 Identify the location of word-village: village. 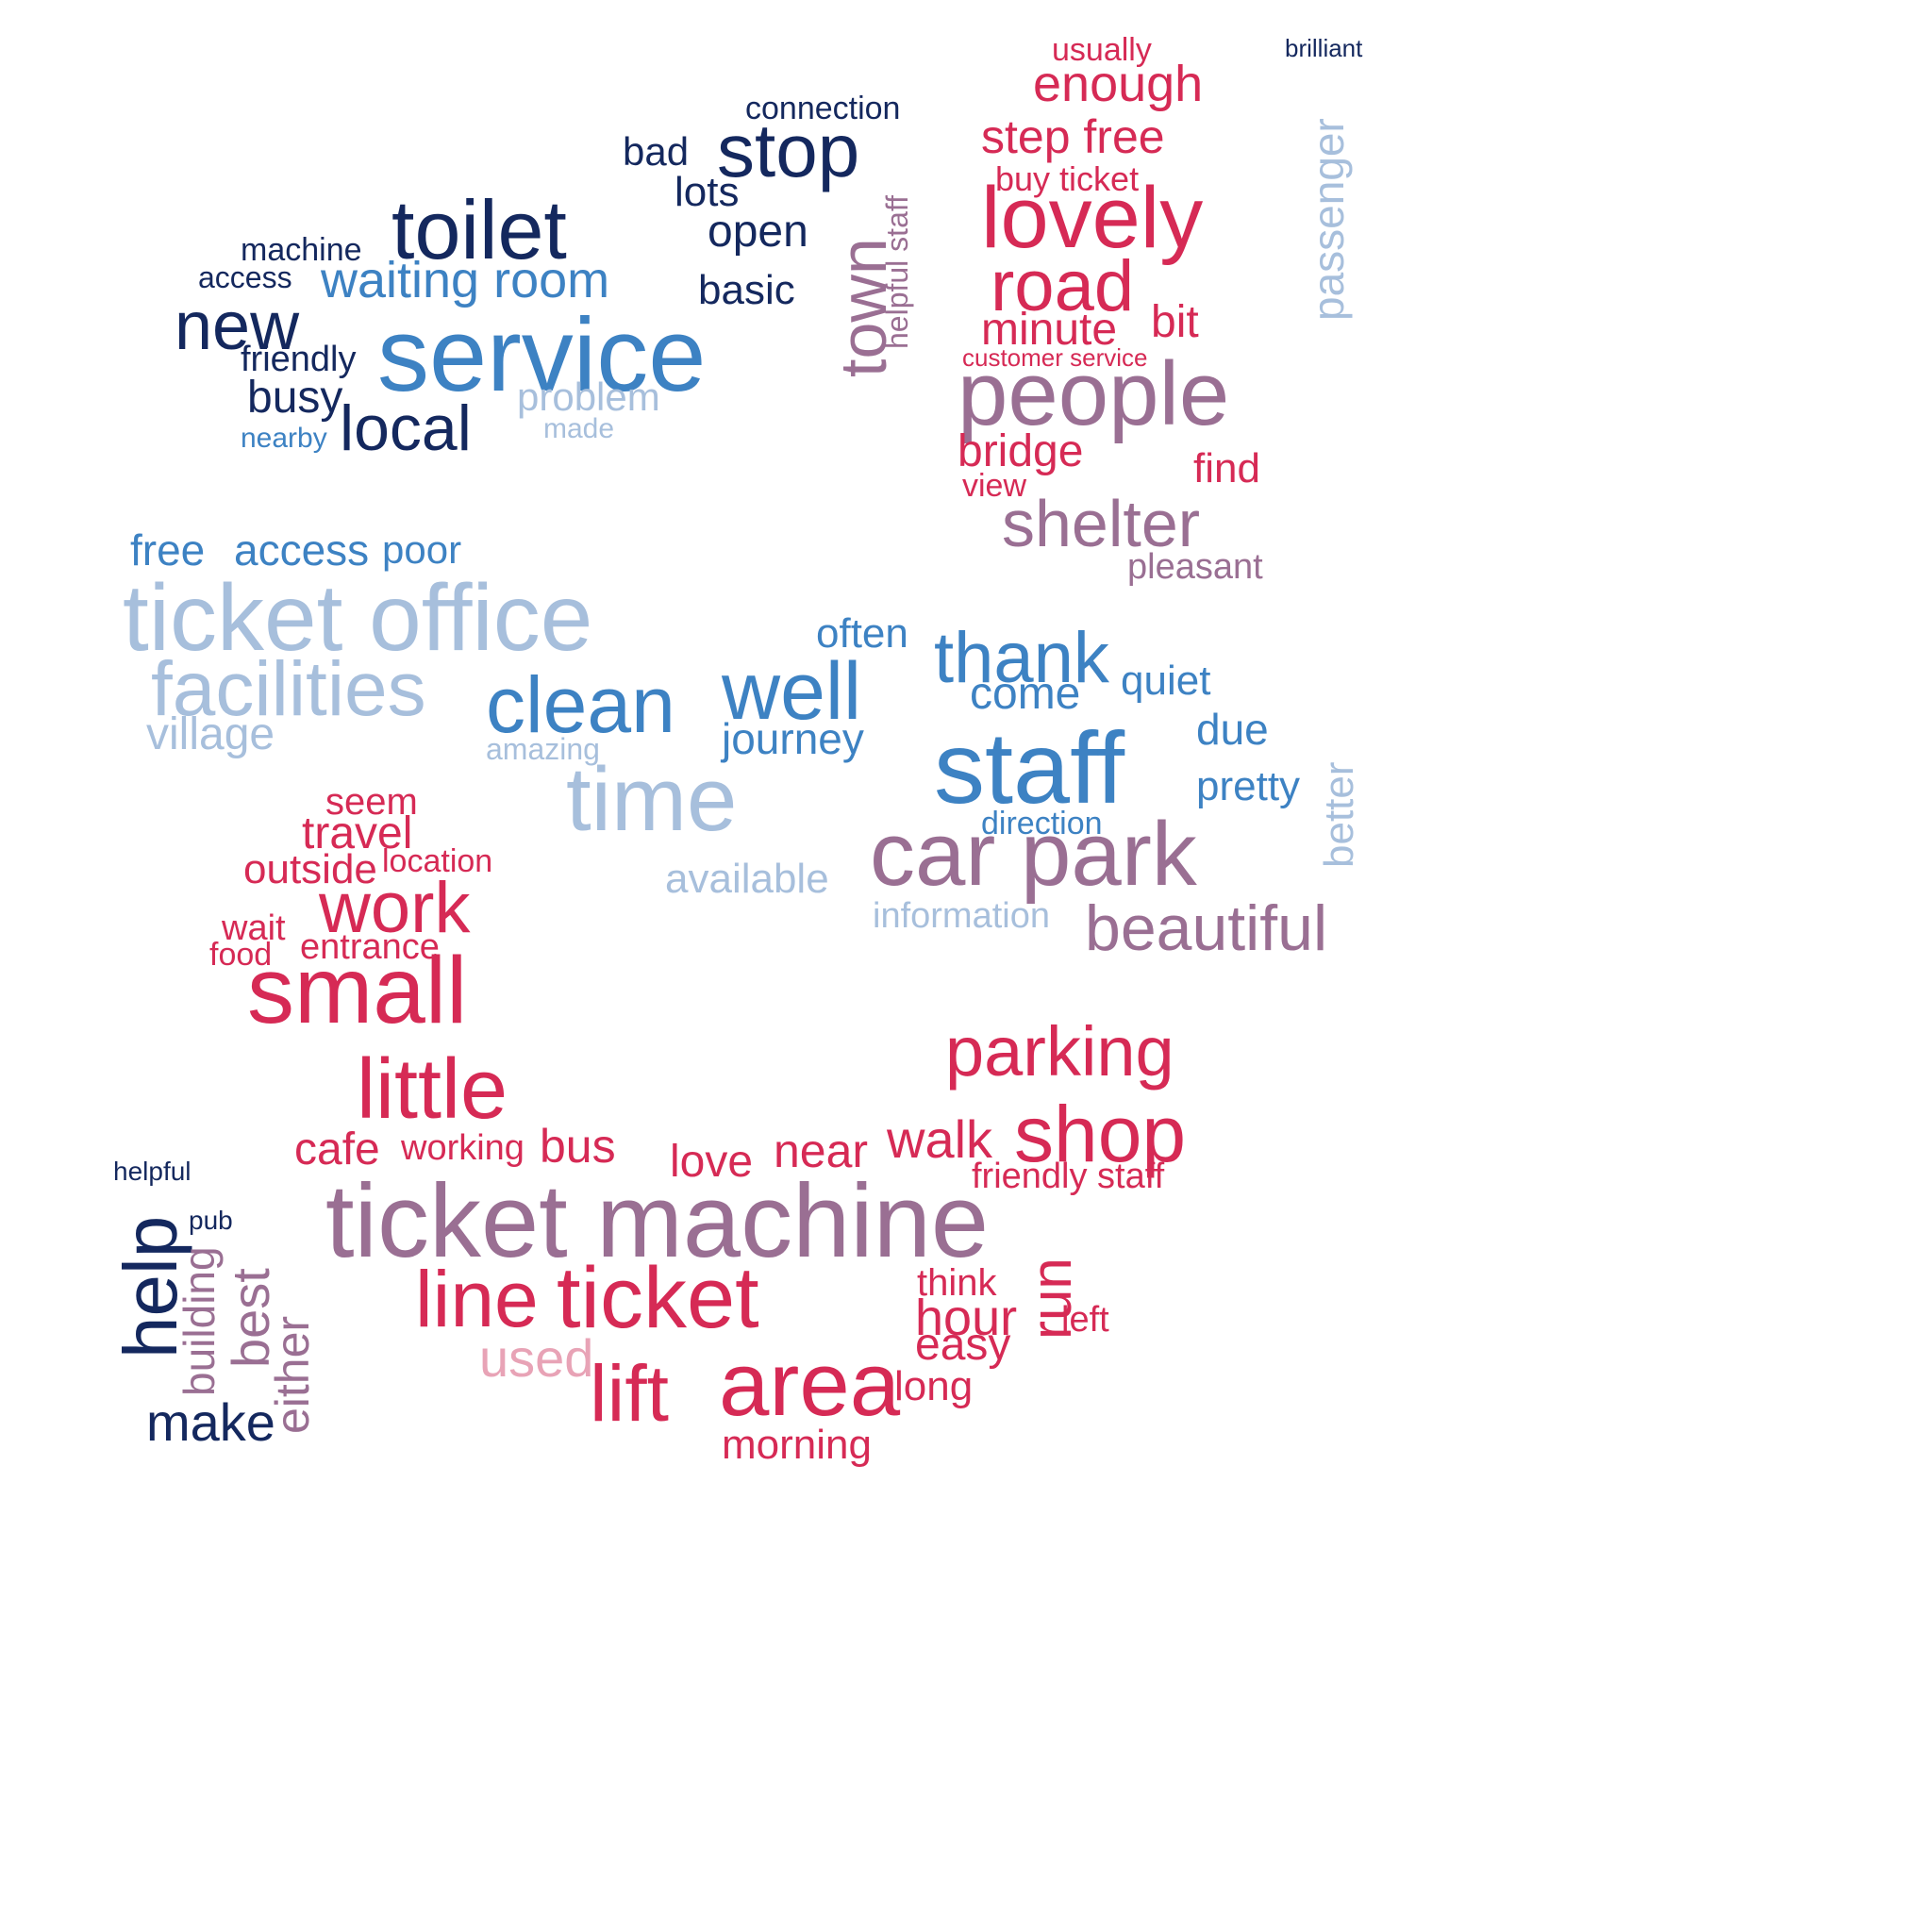
(210, 734).